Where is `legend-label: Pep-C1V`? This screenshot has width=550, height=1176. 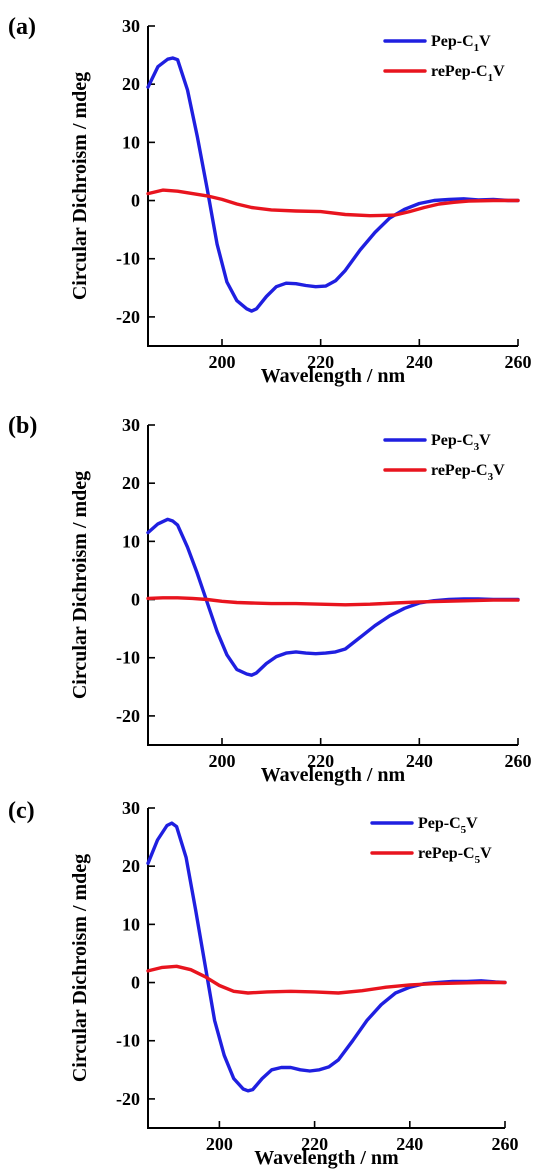 legend-label: Pep-C1V is located at coordinates (461, 43).